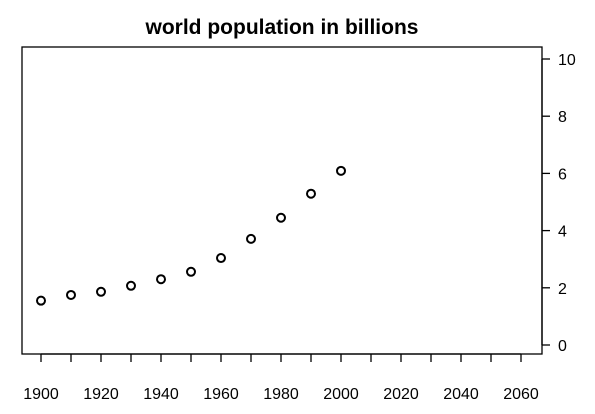  Describe the element at coordinates (282, 27) in the screenshot. I see `chart-title: world population in billions` at that location.